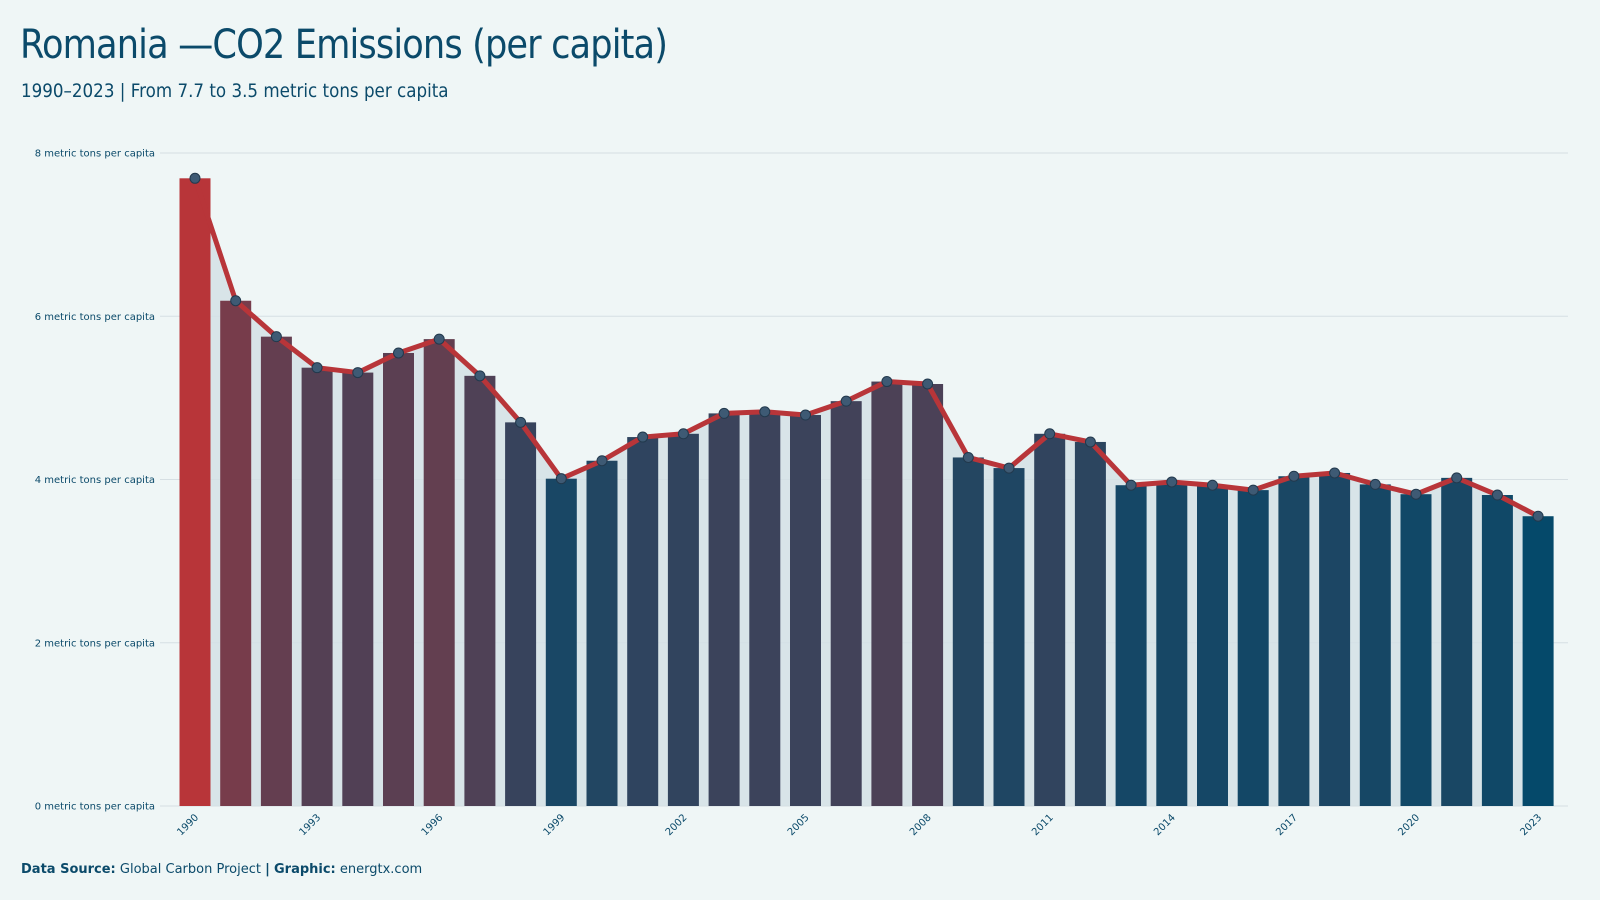 The width and height of the screenshot is (1600, 900). Describe the element at coordinates (188, 825) in the screenshot. I see `x-tick-label: 1990` at that location.